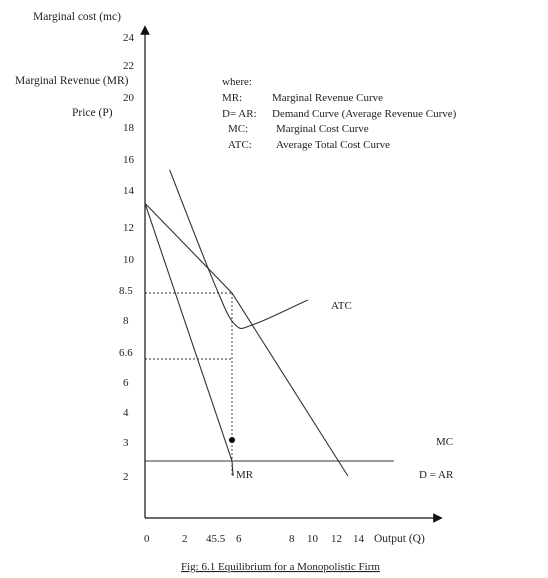 This screenshot has width=548, height=578. What do you see at coordinates (237, 82) in the screenshot?
I see `legend-header: where:` at bounding box center [237, 82].